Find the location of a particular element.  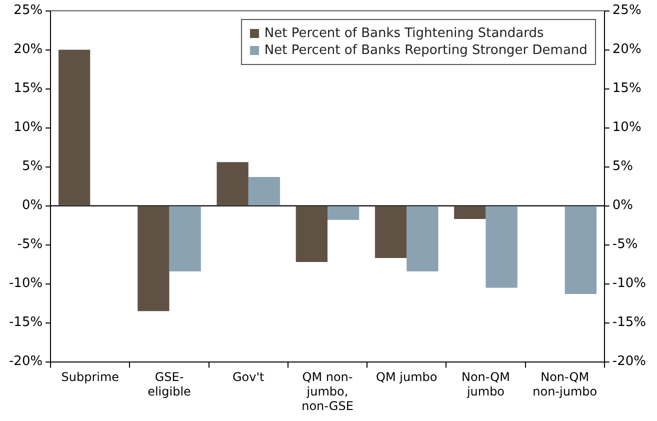

y-tick-label: -10% is located at coordinates (25, 284).